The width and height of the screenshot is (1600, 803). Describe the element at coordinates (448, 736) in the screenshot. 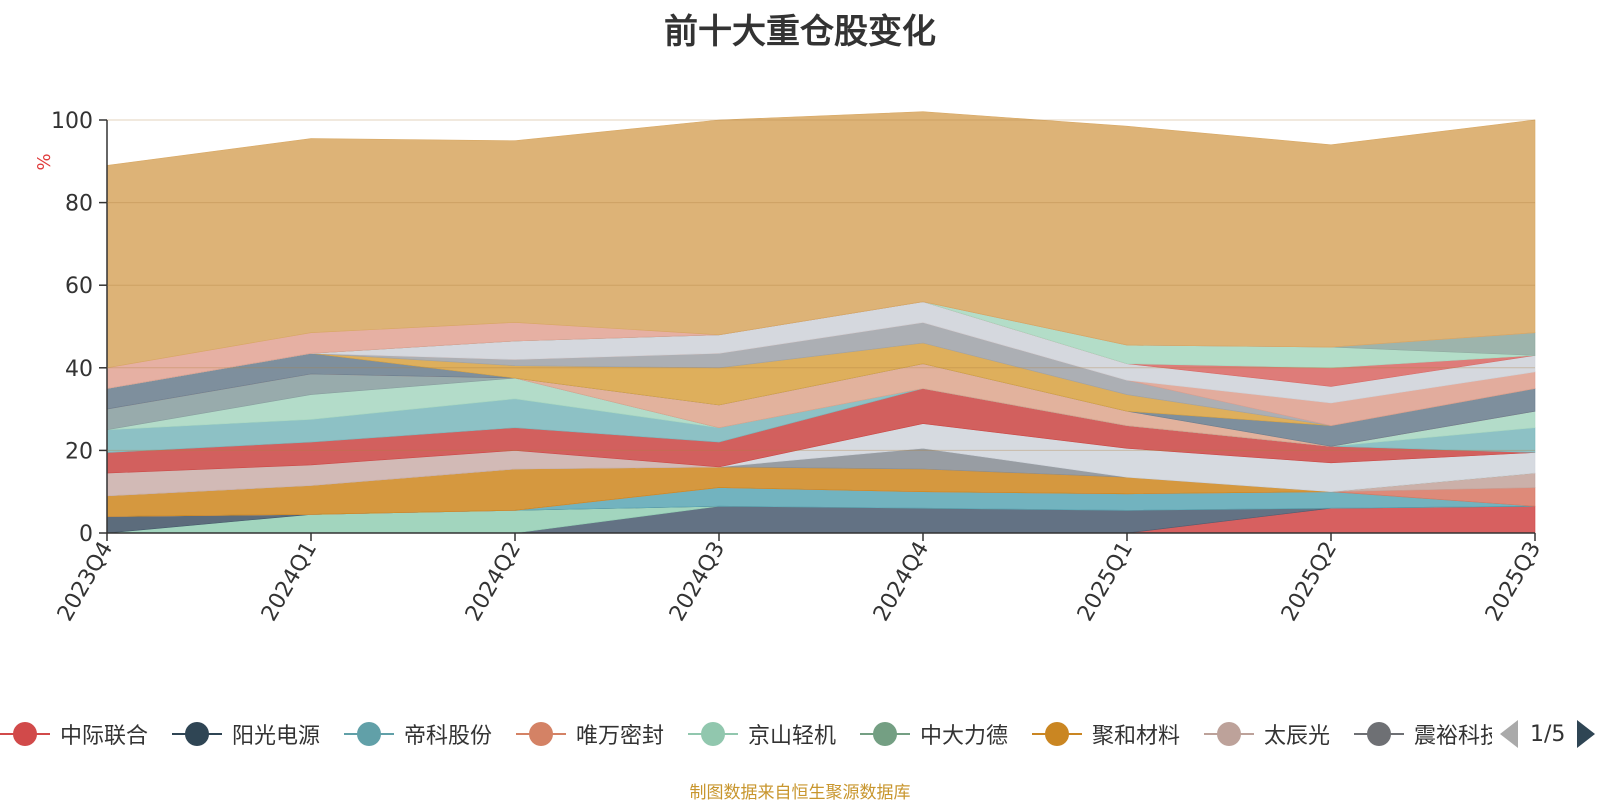

I see `legend-label: 帝科股份` at that location.